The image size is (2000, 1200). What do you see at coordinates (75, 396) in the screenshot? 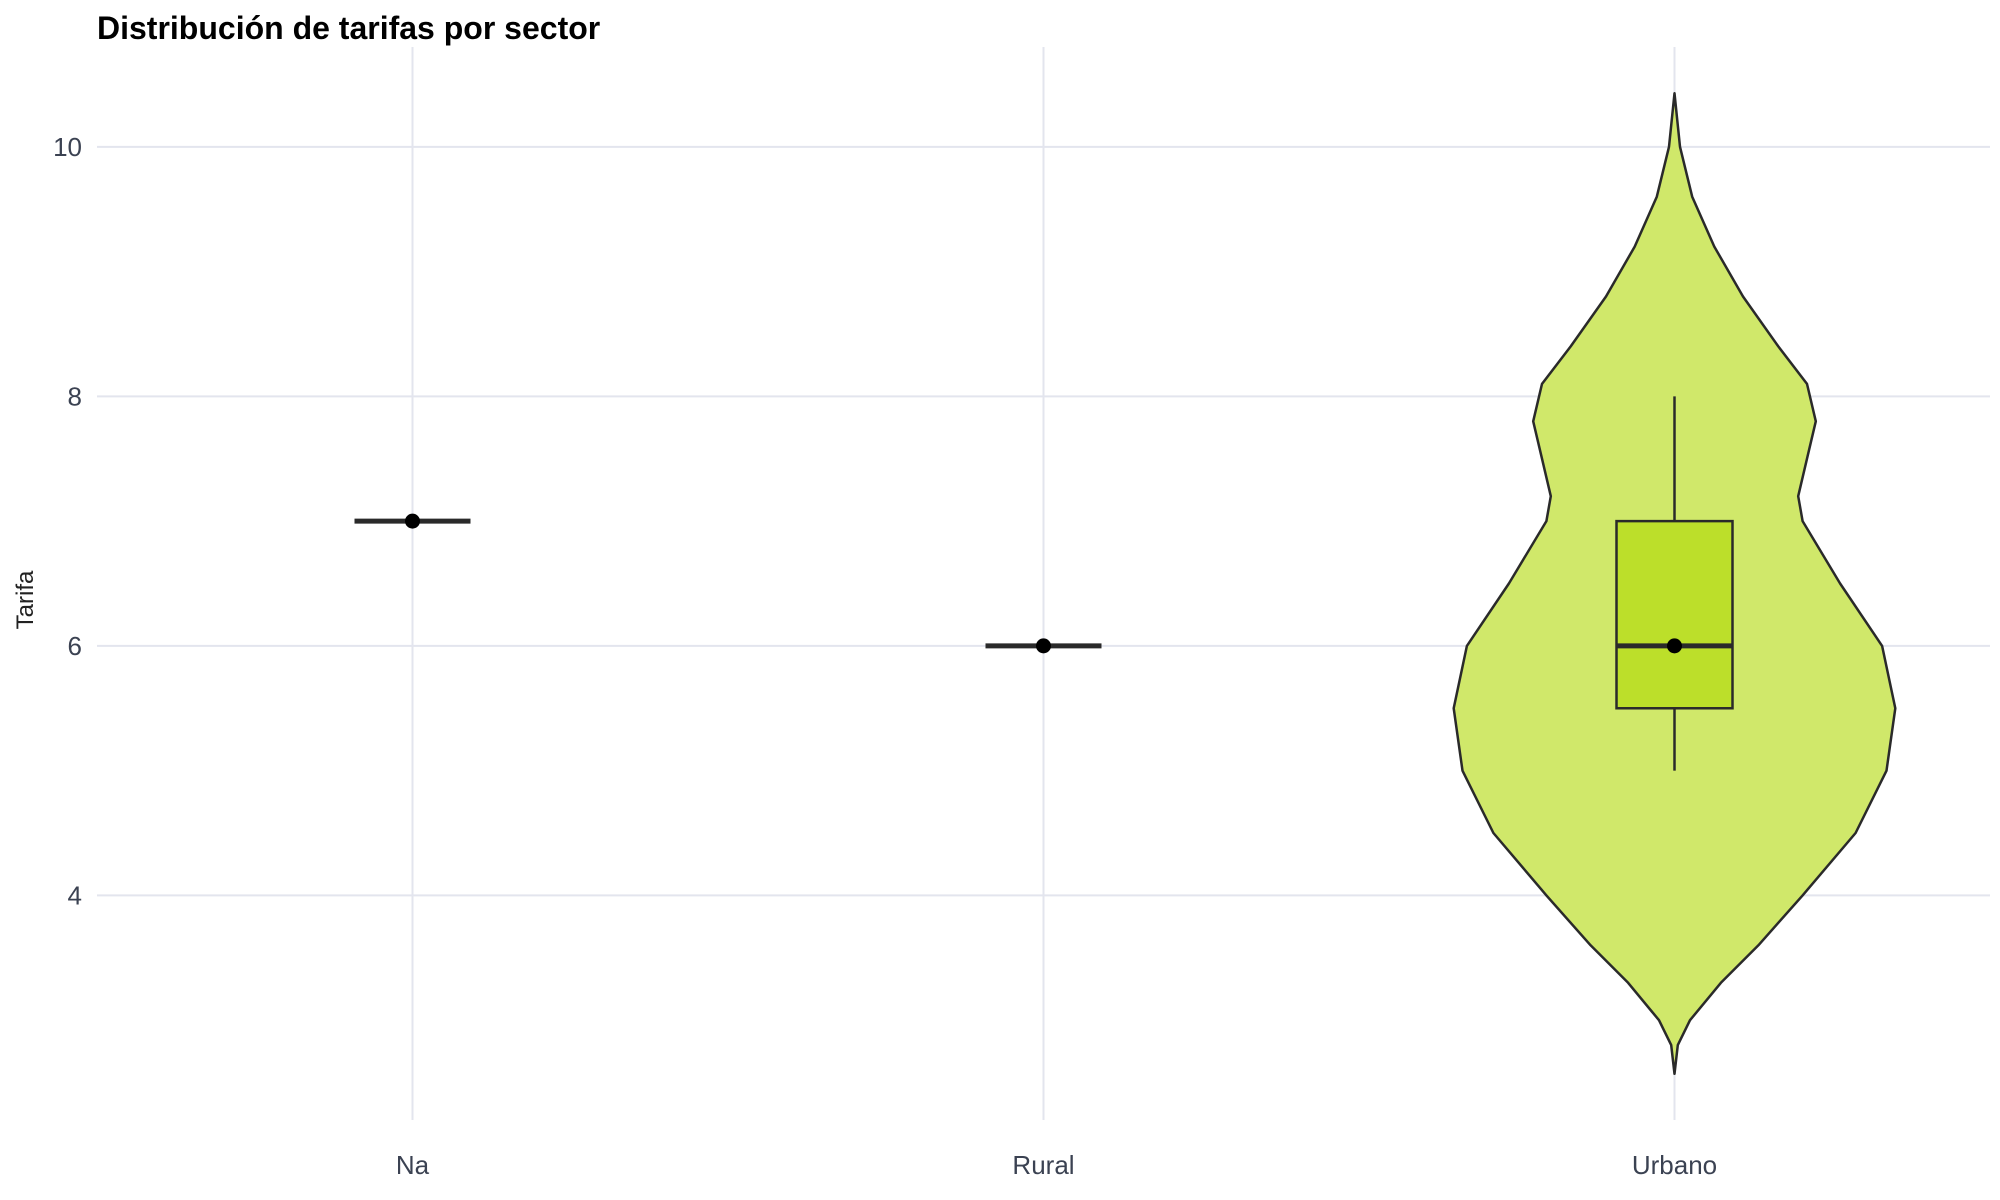
I see `y-tick-label: 8` at bounding box center [75, 396].